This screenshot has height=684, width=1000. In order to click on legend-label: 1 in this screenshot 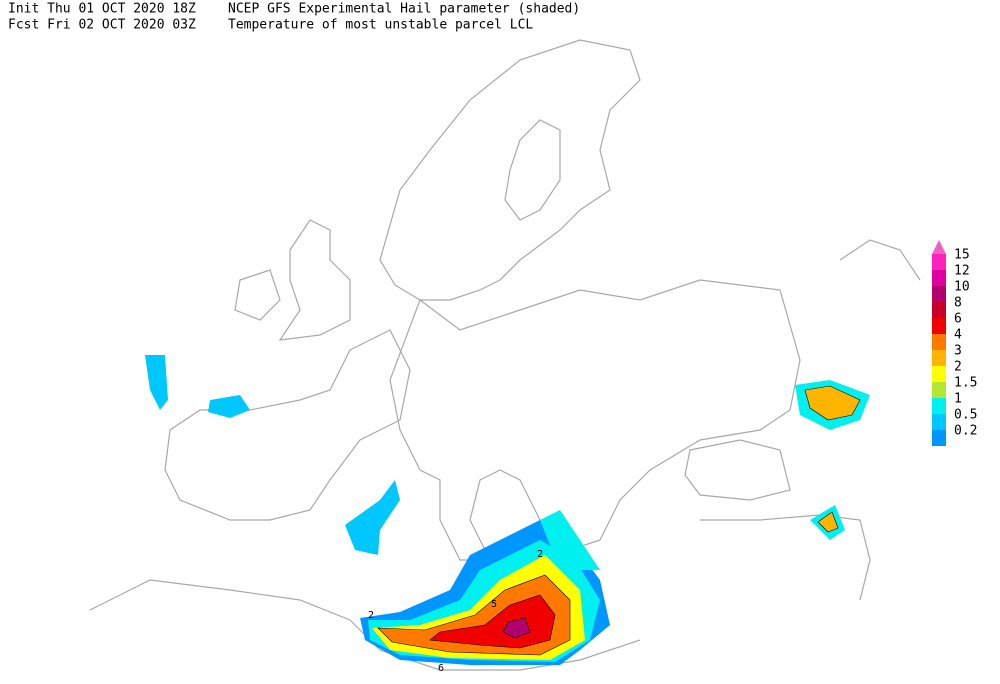, I will do `click(958, 399)`.